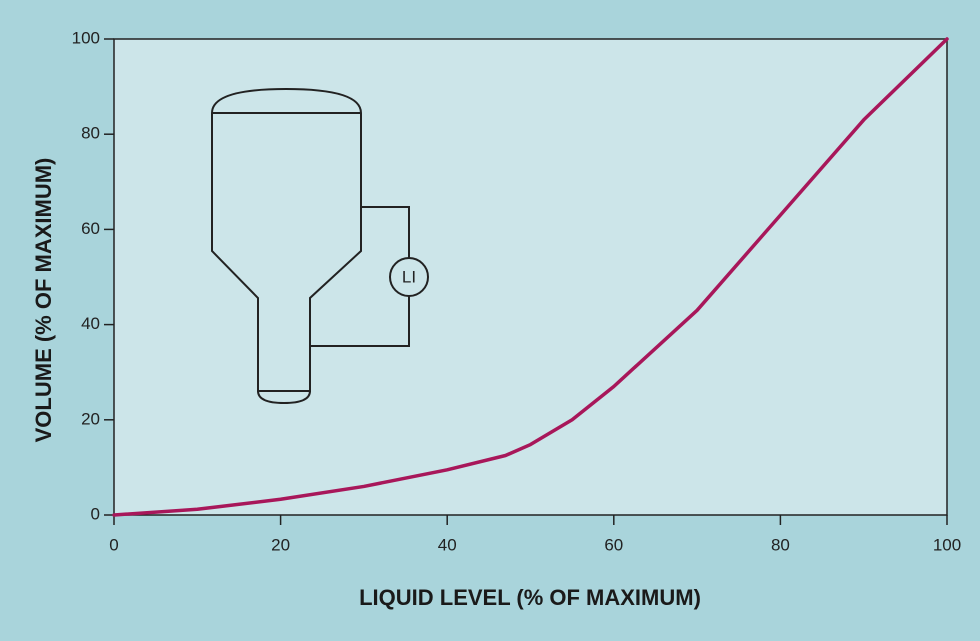 The image size is (980, 641). Describe the element at coordinates (947, 544) in the screenshot. I see `x-tick-label: 100` at that location.